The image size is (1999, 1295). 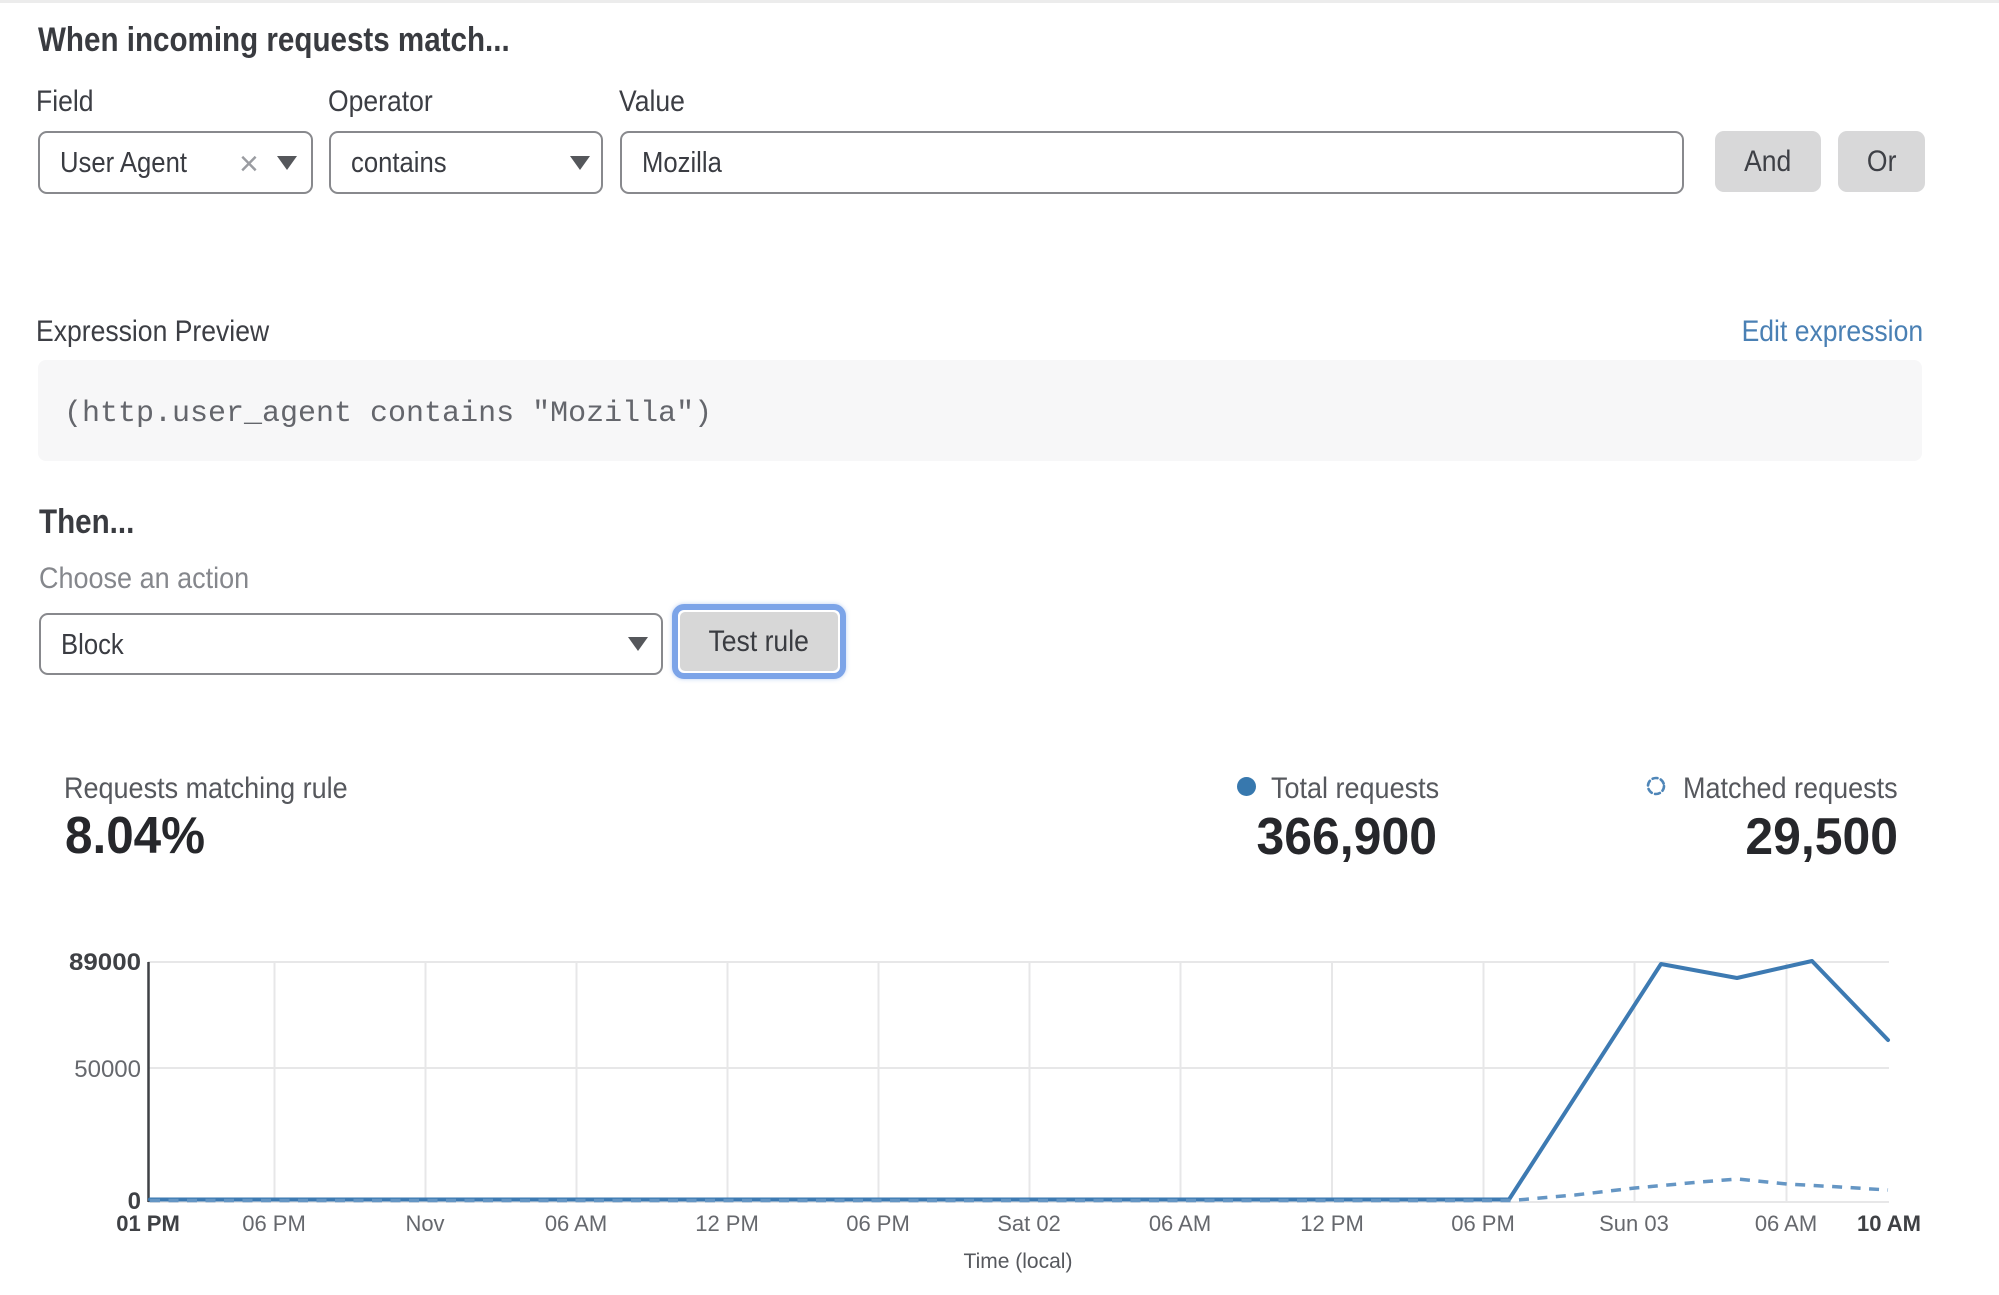 I want to click on svg-text: 01 PM, so click(x=148, y=1223).